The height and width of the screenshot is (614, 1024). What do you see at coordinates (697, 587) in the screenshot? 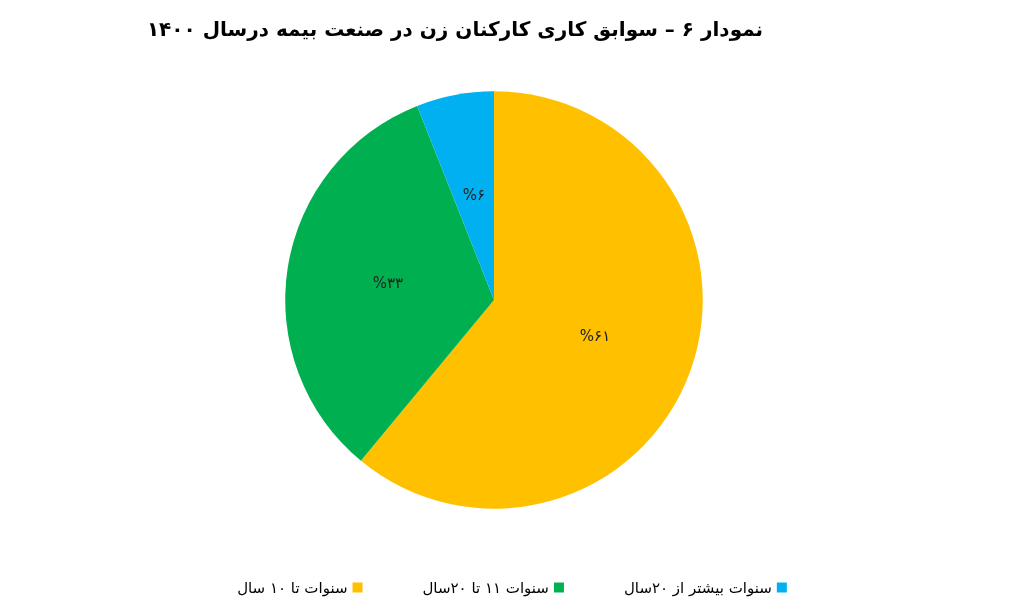
I see `legend-label: سنوات بیشتر از ۲۰سال` at bounding box center [697, 587].